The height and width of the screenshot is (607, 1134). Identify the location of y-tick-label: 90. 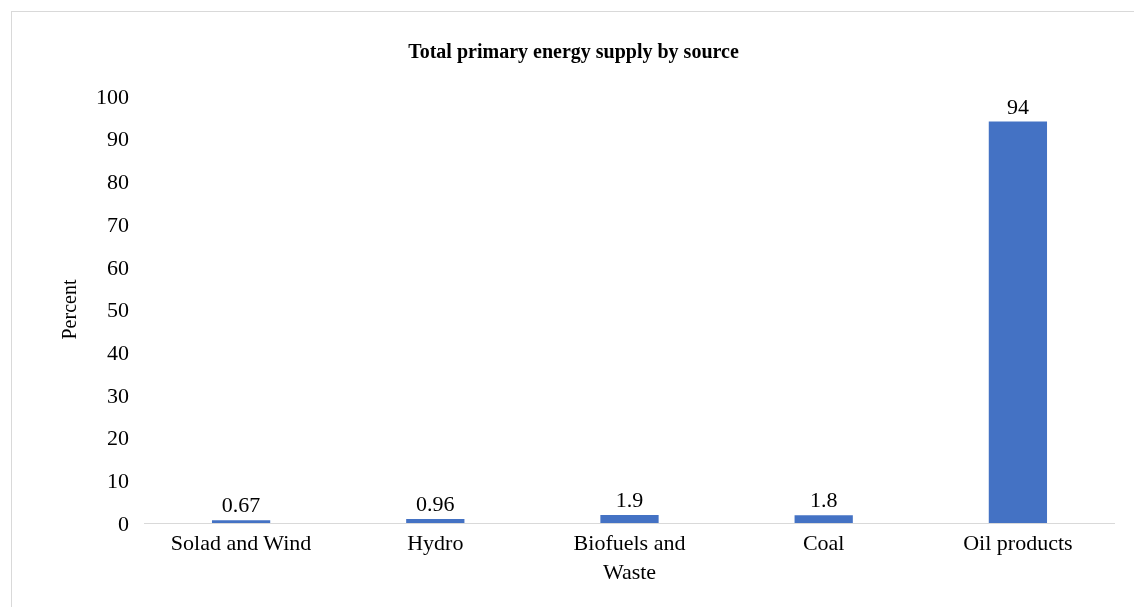
(118, 139).